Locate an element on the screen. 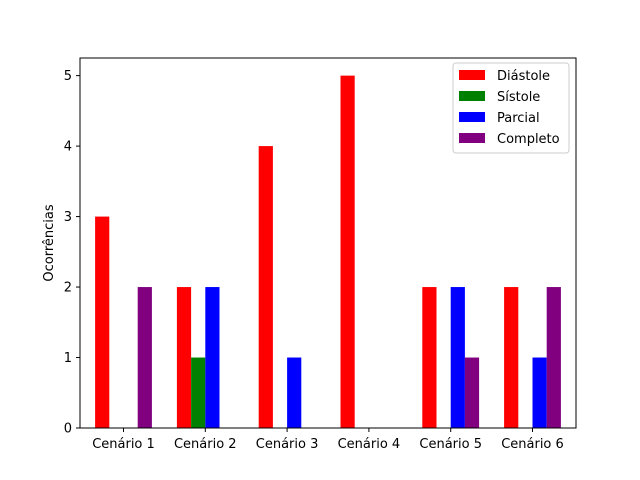 Image resolution: width=640 pixels, height=480 pixels. legend-label-sístole: Sístole is located at coordinates (518, 97).